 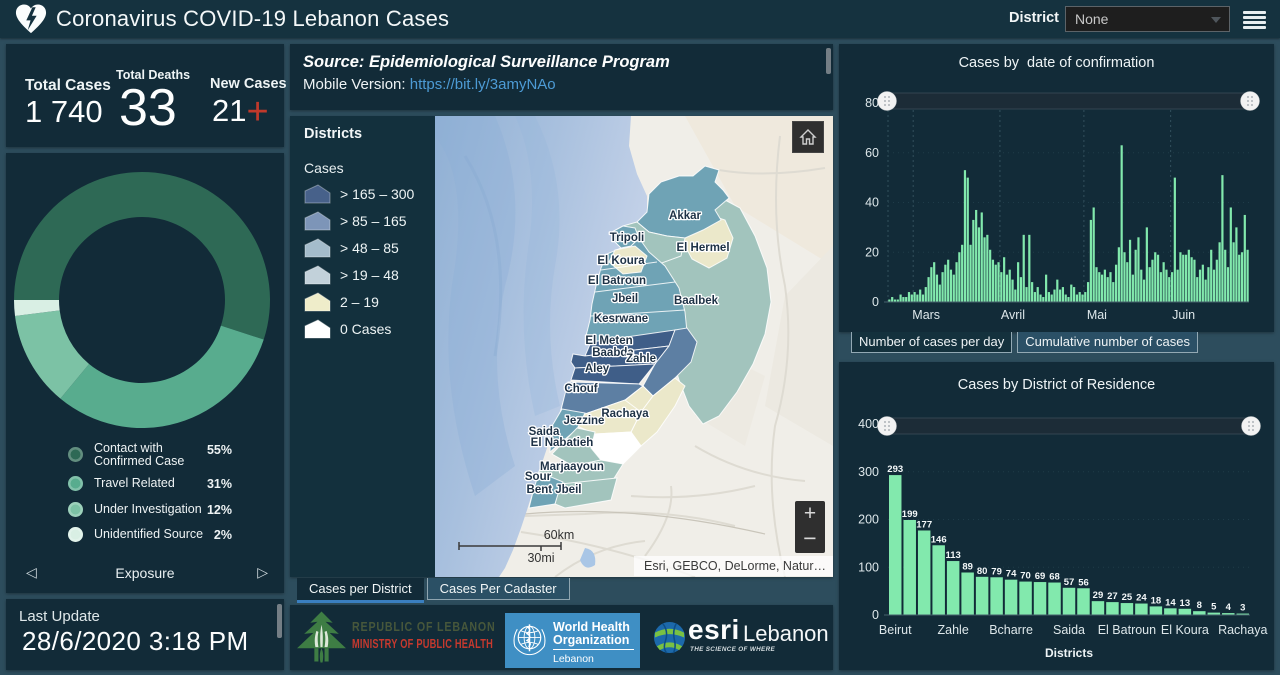 What do you see at coordinates (498, 589) in the screenshot?
I see `tab-cases-per-cadaster: Cases Per Cadaster` at bounding box center [498, 589].